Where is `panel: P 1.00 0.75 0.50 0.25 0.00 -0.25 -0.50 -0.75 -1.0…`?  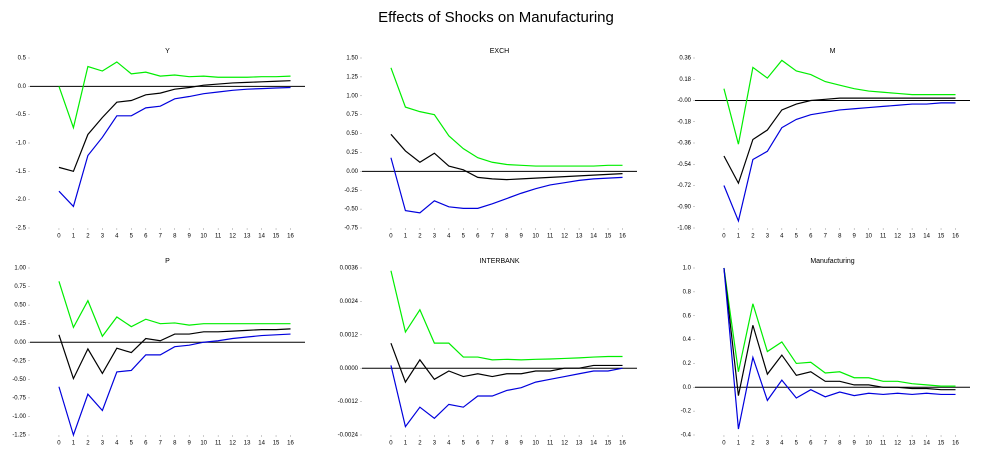
panel: P 1.00 0.75 0.50 0.25 0.00 -0.25 -0.50 -0.75 -1.0… is located at coordinates (158, 352).